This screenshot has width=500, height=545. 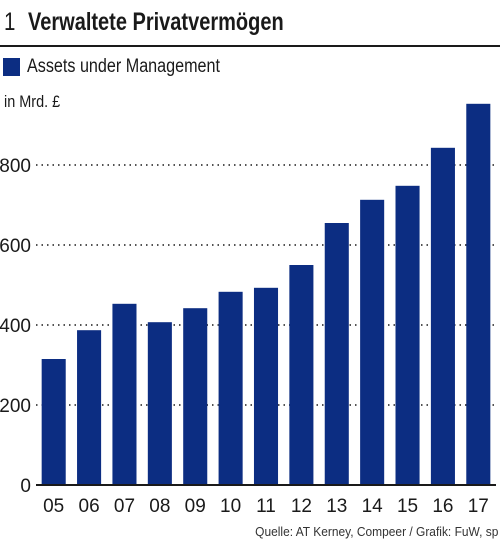 I want to click on y-axis-unit: in Mrd. £, so click(x=32, y=101).